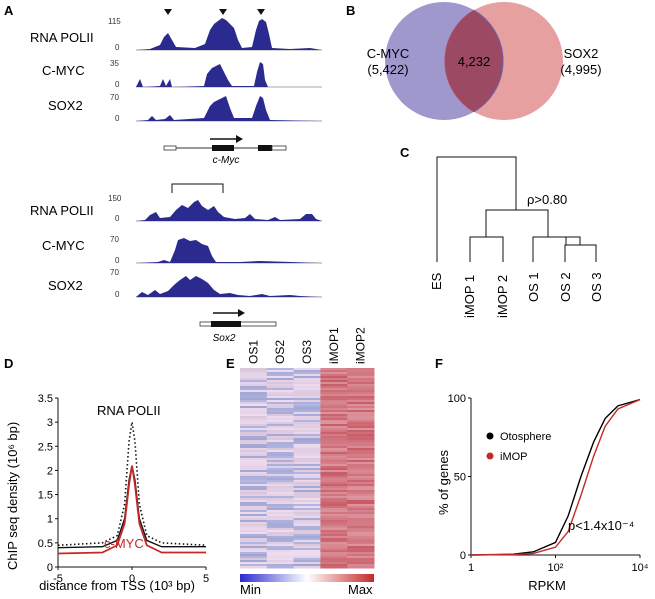 The height and width of the screenshot is (599, 655). I want to click on leaf-label: OS 3, so click(596, 287).